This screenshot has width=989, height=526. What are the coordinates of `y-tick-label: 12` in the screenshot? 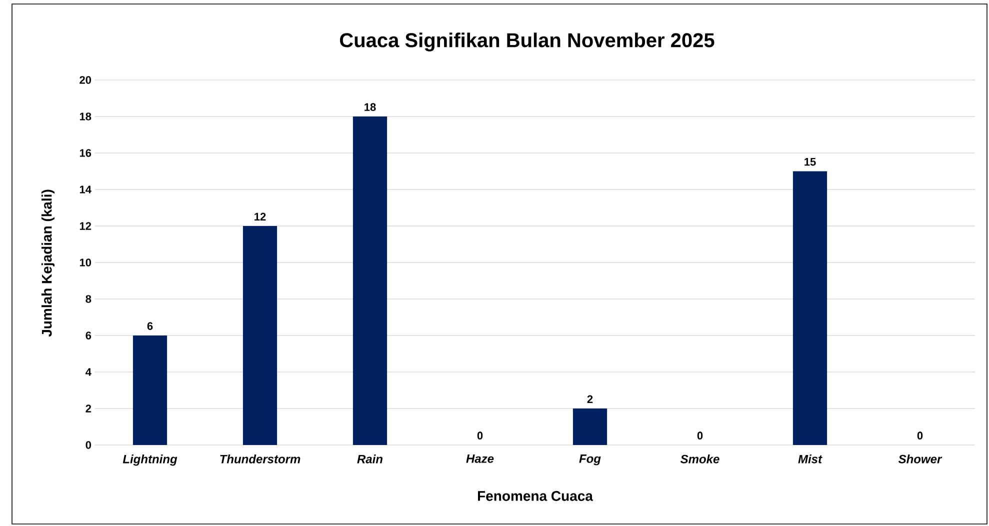 It's located at (86, 226).